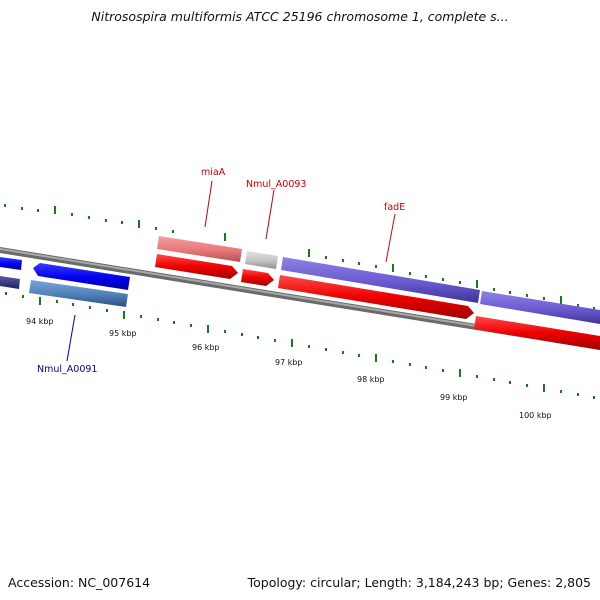  Describe the element at coordinates (537, 333) in the screenshot. I see `cds-fadE-continued` at that location.